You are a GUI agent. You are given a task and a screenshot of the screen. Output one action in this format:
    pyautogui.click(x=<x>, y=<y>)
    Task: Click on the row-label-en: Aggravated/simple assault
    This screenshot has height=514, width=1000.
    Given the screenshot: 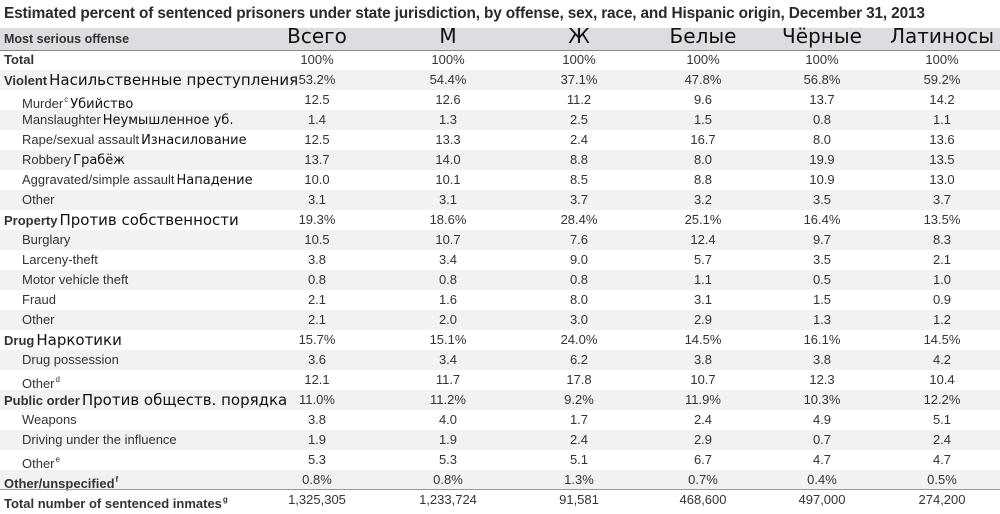 What is the action you would take?
    pyautogui.click(x=98, y=179)
    